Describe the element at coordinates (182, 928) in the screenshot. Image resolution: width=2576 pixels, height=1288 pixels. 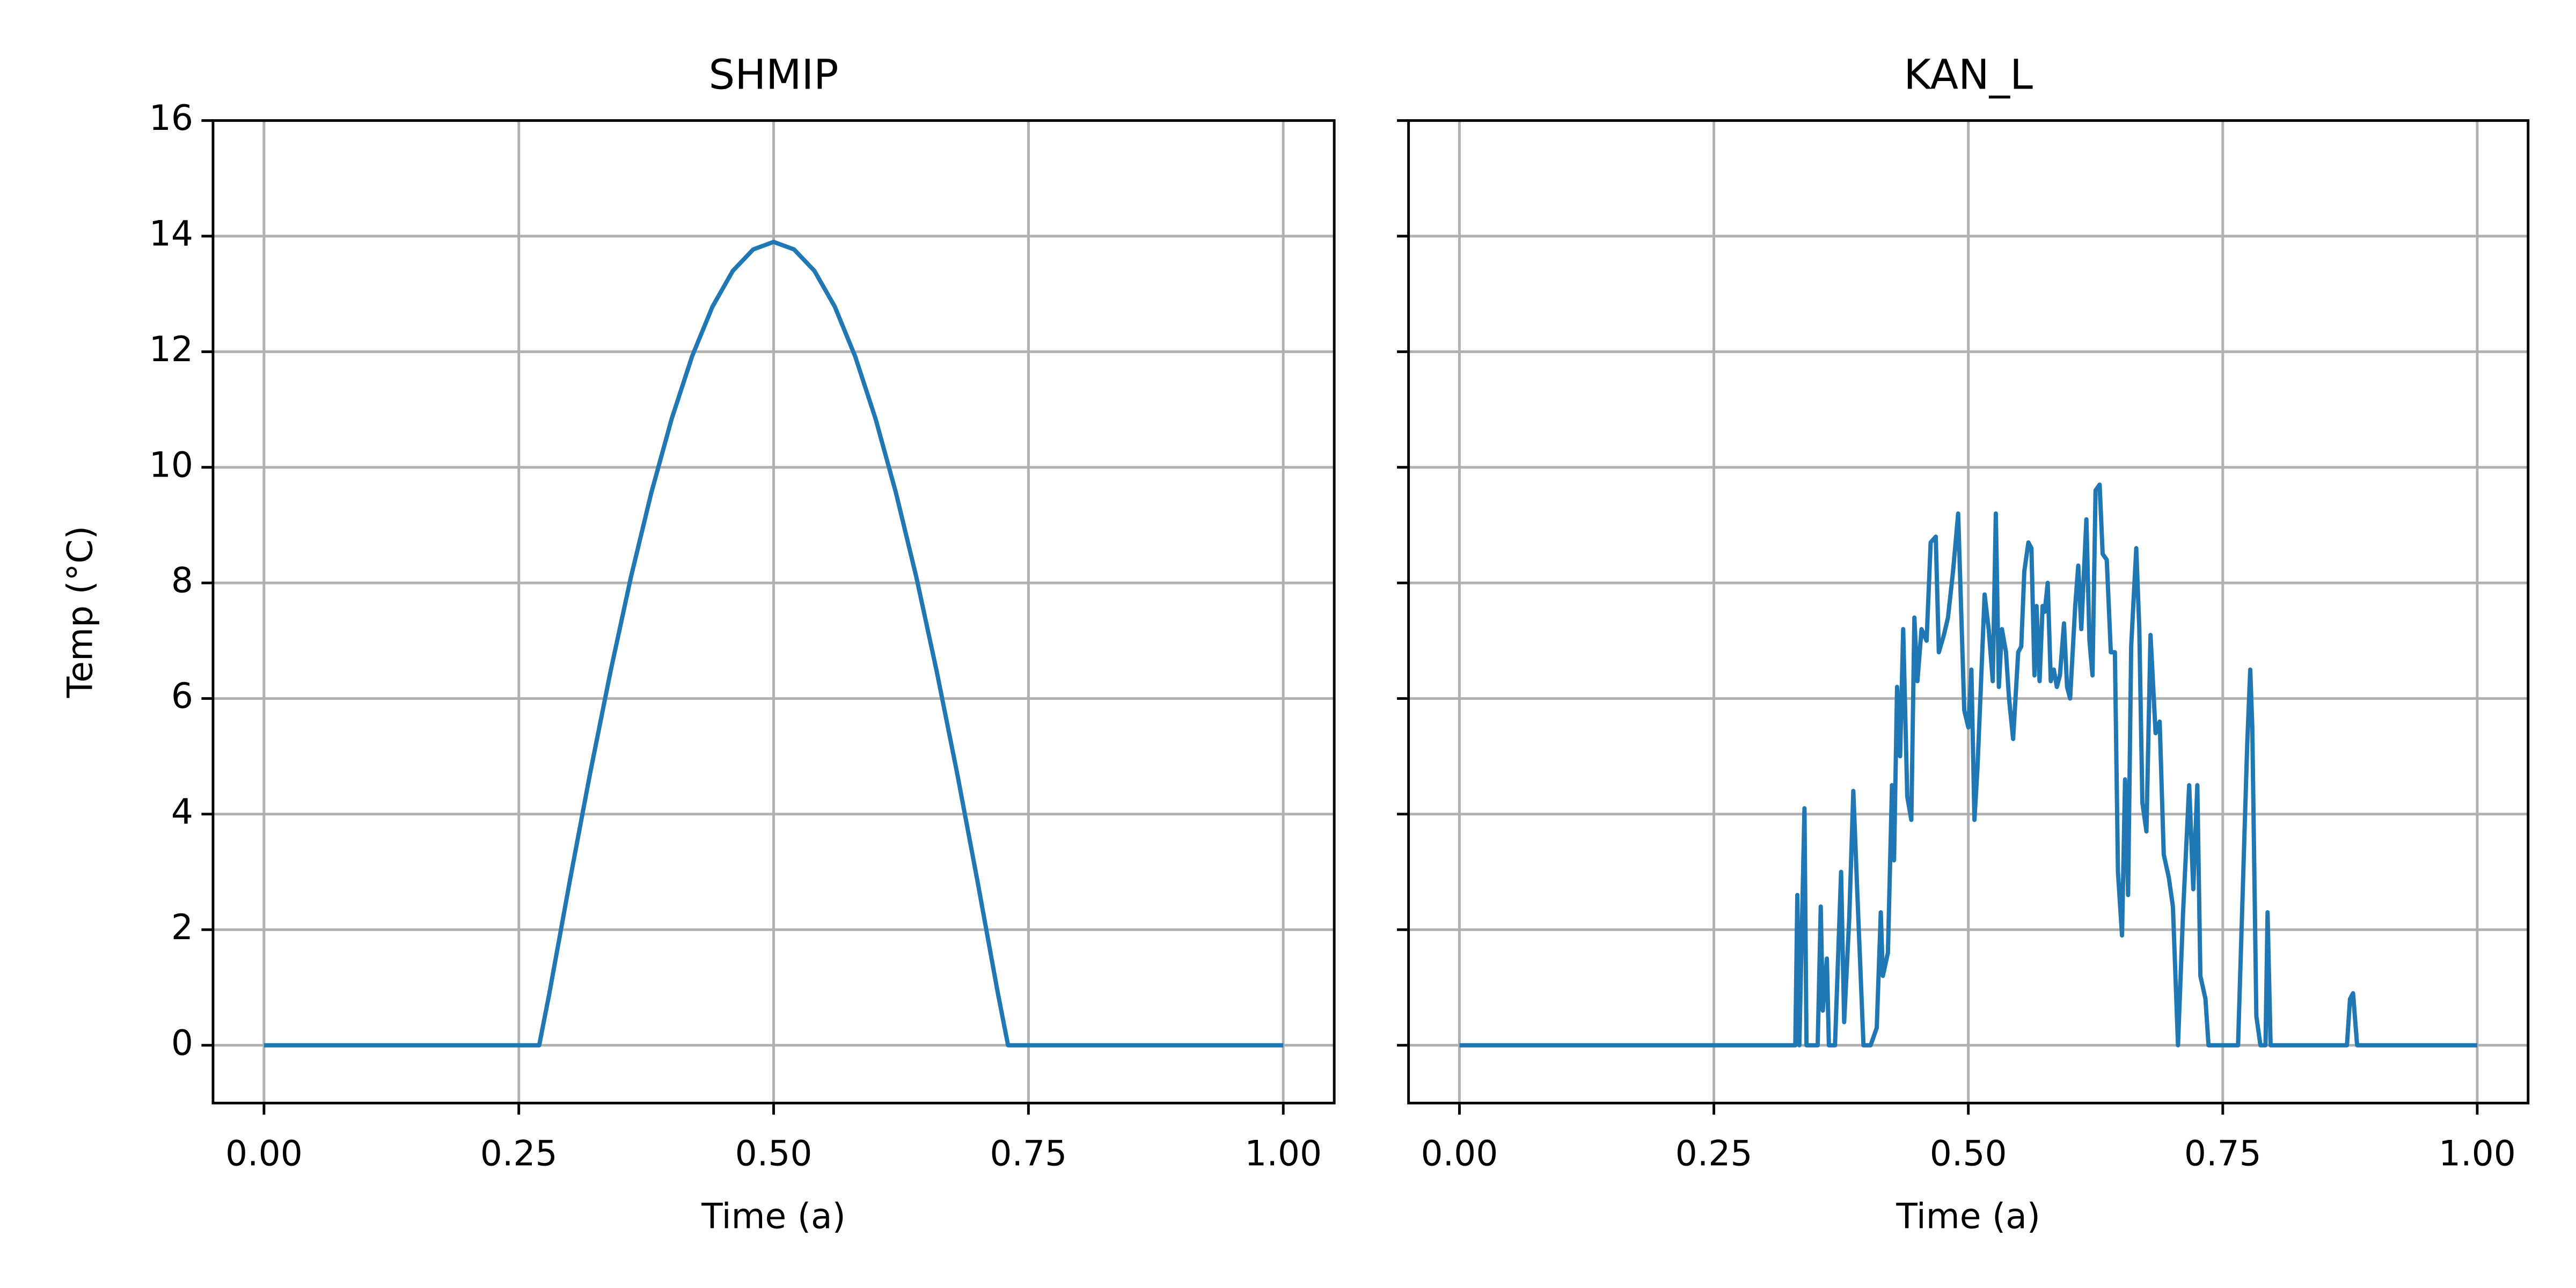
I see `y-tick-label: 2` at that location.